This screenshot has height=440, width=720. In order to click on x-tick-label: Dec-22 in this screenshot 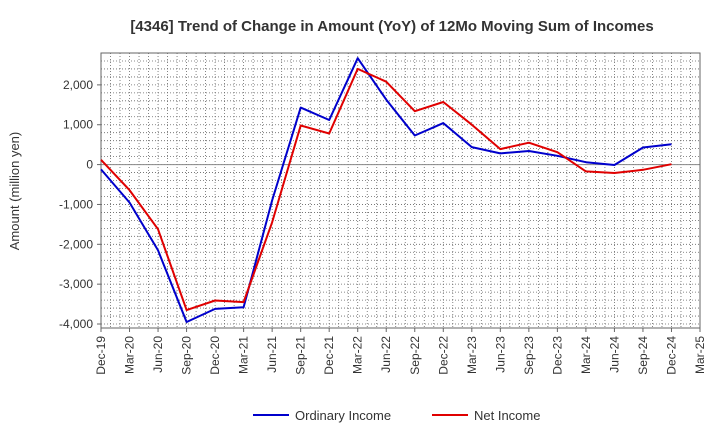, I will do `click(443, 355)`.